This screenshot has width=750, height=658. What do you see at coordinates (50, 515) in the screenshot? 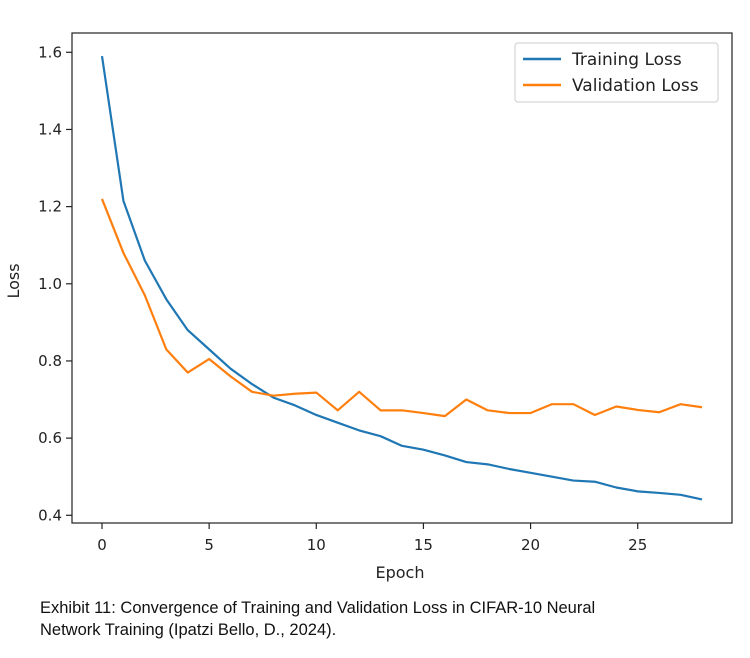
I see `y-tick-label: 0.4` at bounding box center [50, 515].